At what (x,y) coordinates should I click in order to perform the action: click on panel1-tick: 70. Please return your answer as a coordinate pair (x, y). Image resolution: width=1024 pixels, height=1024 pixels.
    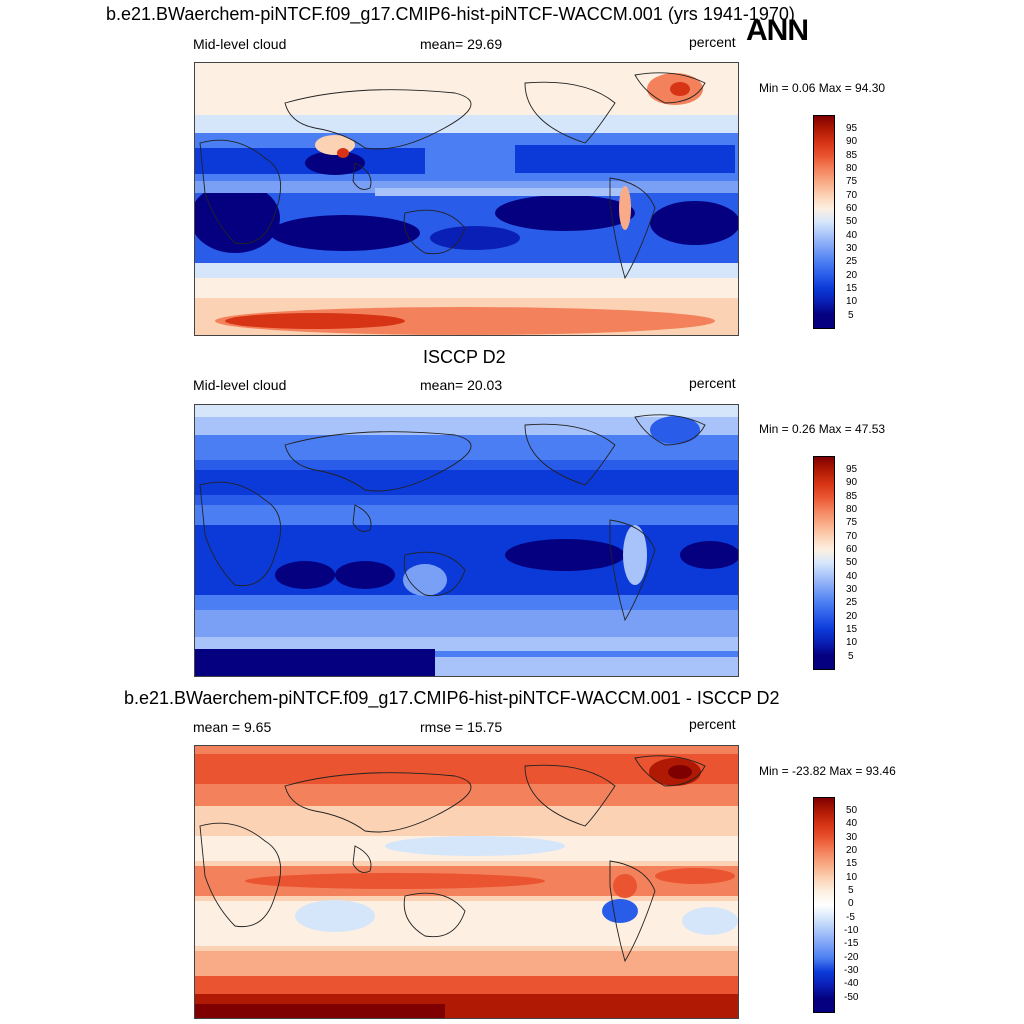
    Looking at the image, I should click on (852, 195).